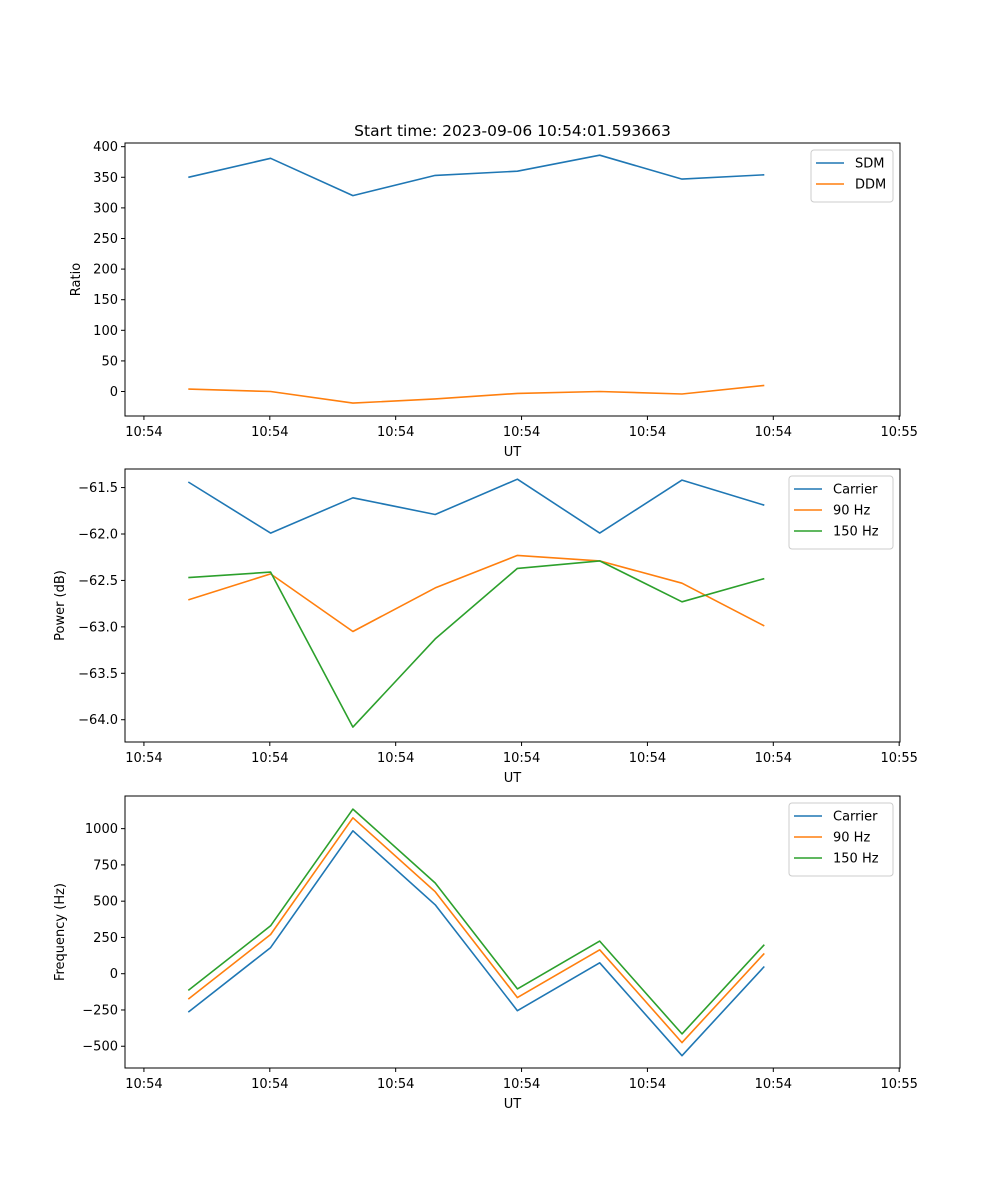  I want to click on legend-label: SDM, so click(869, 164).